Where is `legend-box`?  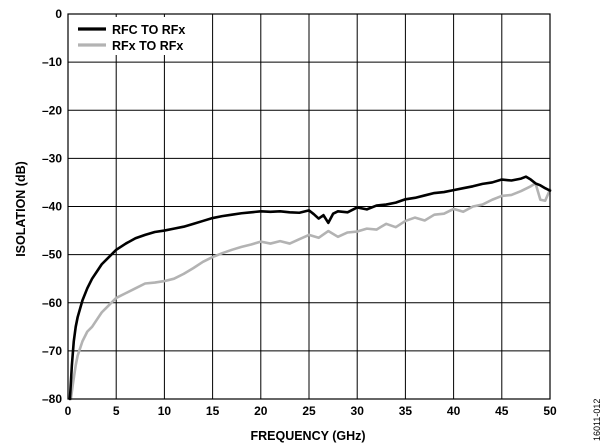 legend-box is located at coordinates (141, 36).